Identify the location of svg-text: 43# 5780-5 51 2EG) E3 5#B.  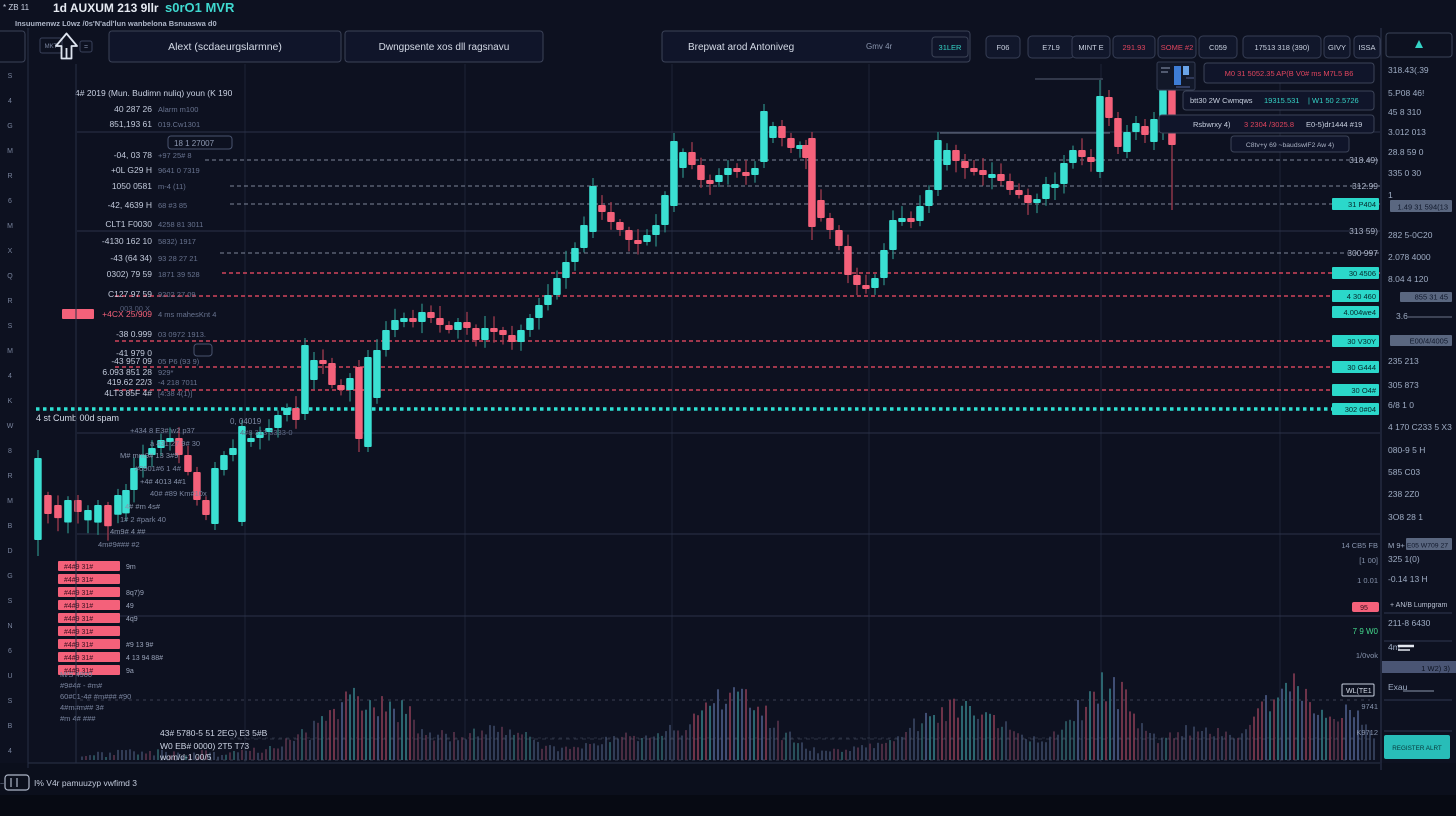
(214, 733).